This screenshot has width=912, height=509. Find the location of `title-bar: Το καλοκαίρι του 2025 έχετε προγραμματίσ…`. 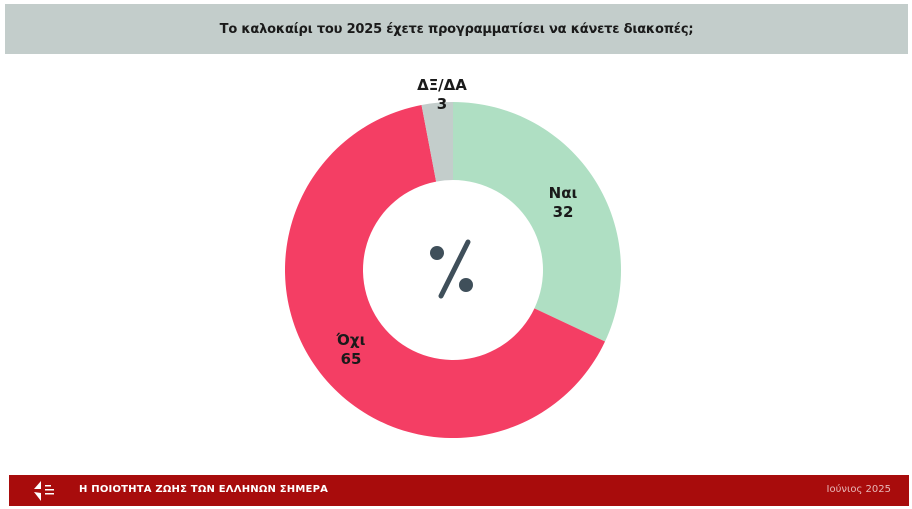

title-bar: Το καλοκαίρι του 2025 έχετε προγραμματίσ… is located at coordinates (456, 29).